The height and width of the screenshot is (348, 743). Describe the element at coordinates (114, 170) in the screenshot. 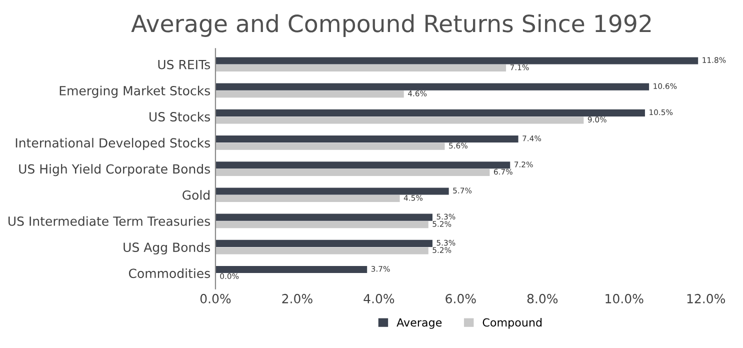

I see `y-tick-label: US High Yield Corporate Bonds` at that location.